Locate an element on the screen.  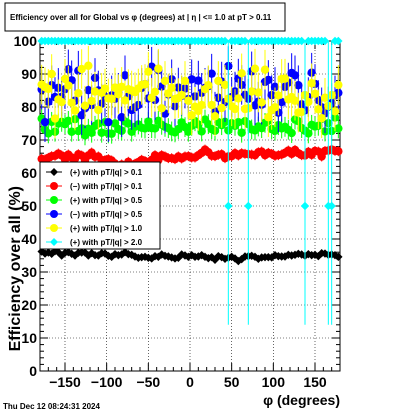
y-tick-label: 100 is located at coordinates (26, 41).